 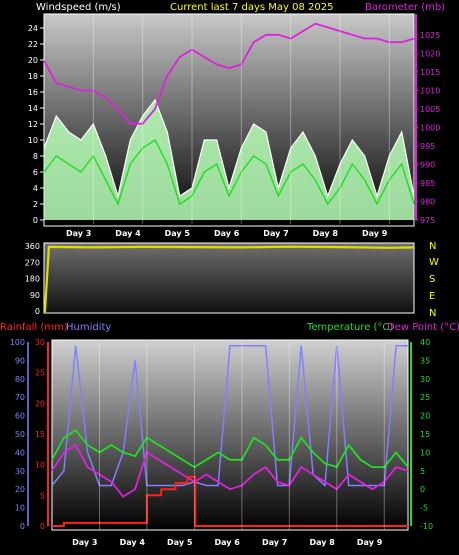 I want to click on temperature-y-tick: 35, so click(x=425, y=360).